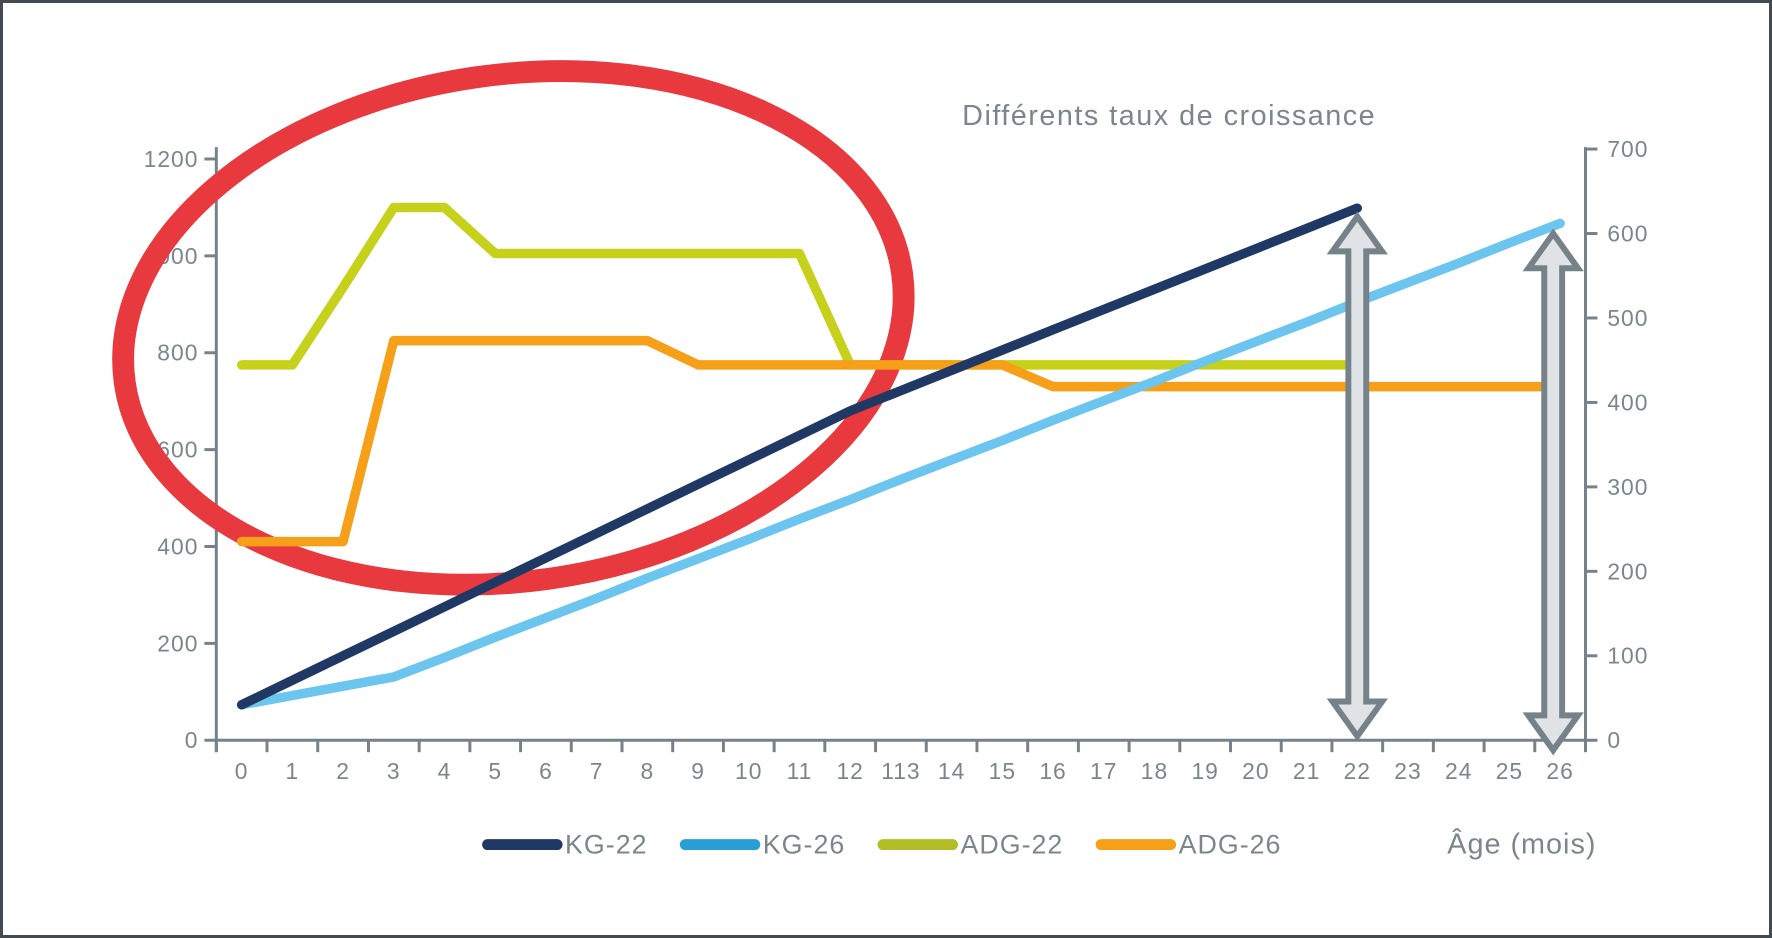 The image size is (1772, 938). Describe the element at coordinates (242, 771) in the screenshot. I see `x-axis-tick-label: 0` at that location.